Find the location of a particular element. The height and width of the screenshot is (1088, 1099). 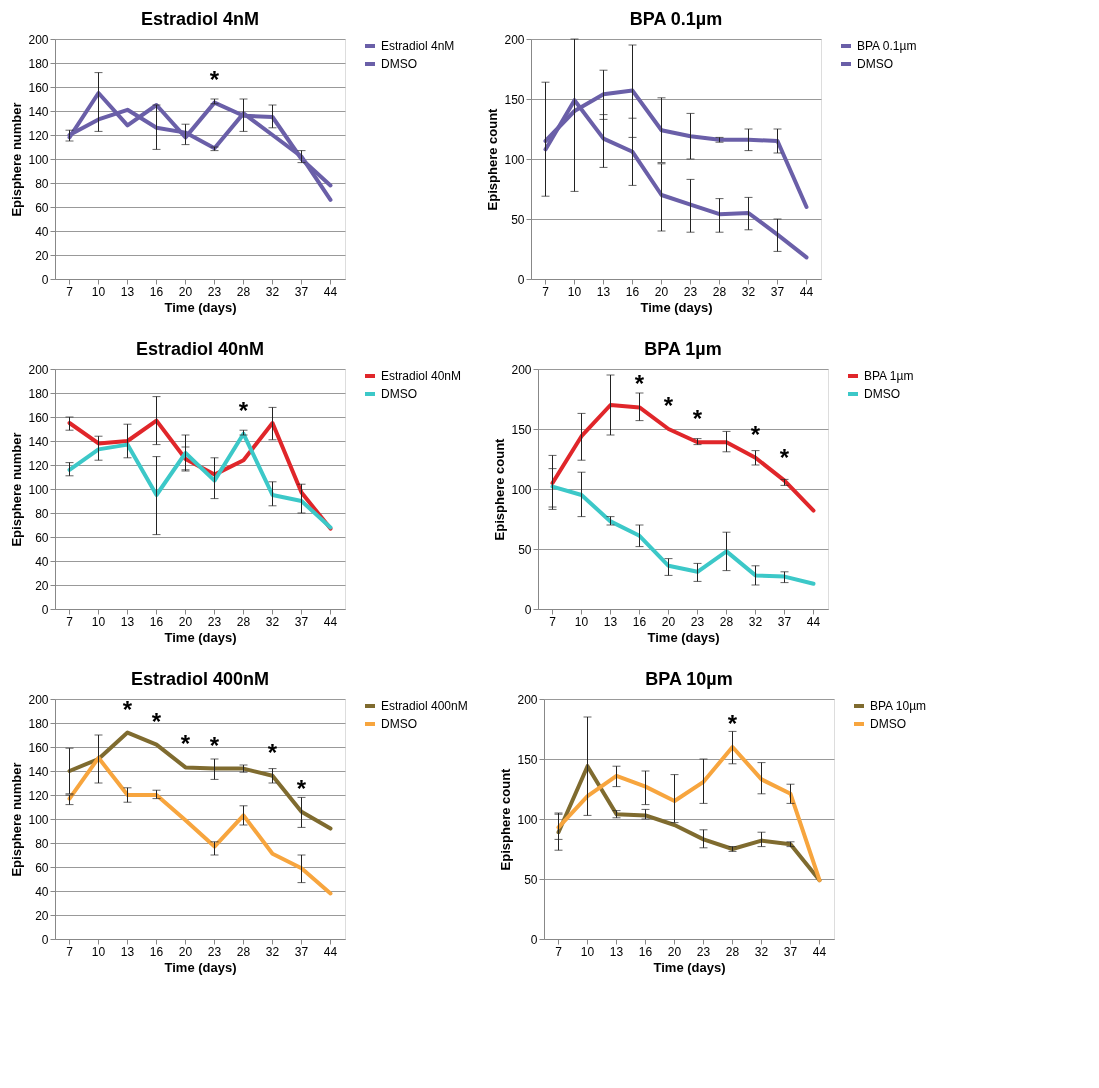

y-tick-label: 140 is located at coordinates (38, 771).